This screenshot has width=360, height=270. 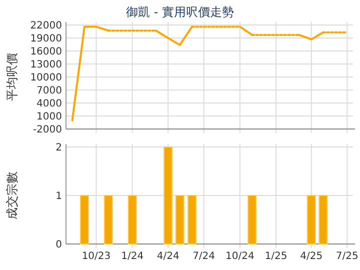 What do you see at coordinates (12, 77) in the screenshot?
I see `y-axis-title: 平均呎價` at bounding box center [12, 77].